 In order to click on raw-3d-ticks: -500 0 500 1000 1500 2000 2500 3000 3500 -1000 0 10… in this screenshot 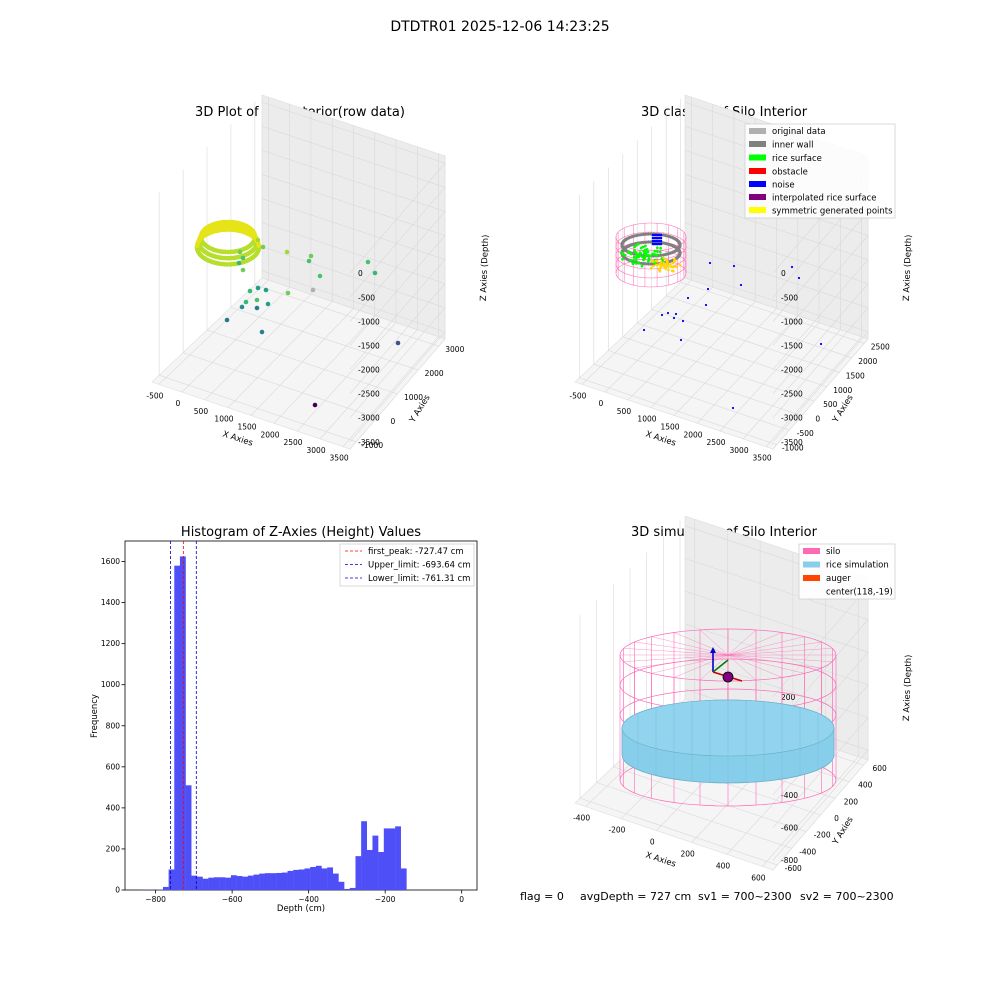, I will do `click(305, 365)`.